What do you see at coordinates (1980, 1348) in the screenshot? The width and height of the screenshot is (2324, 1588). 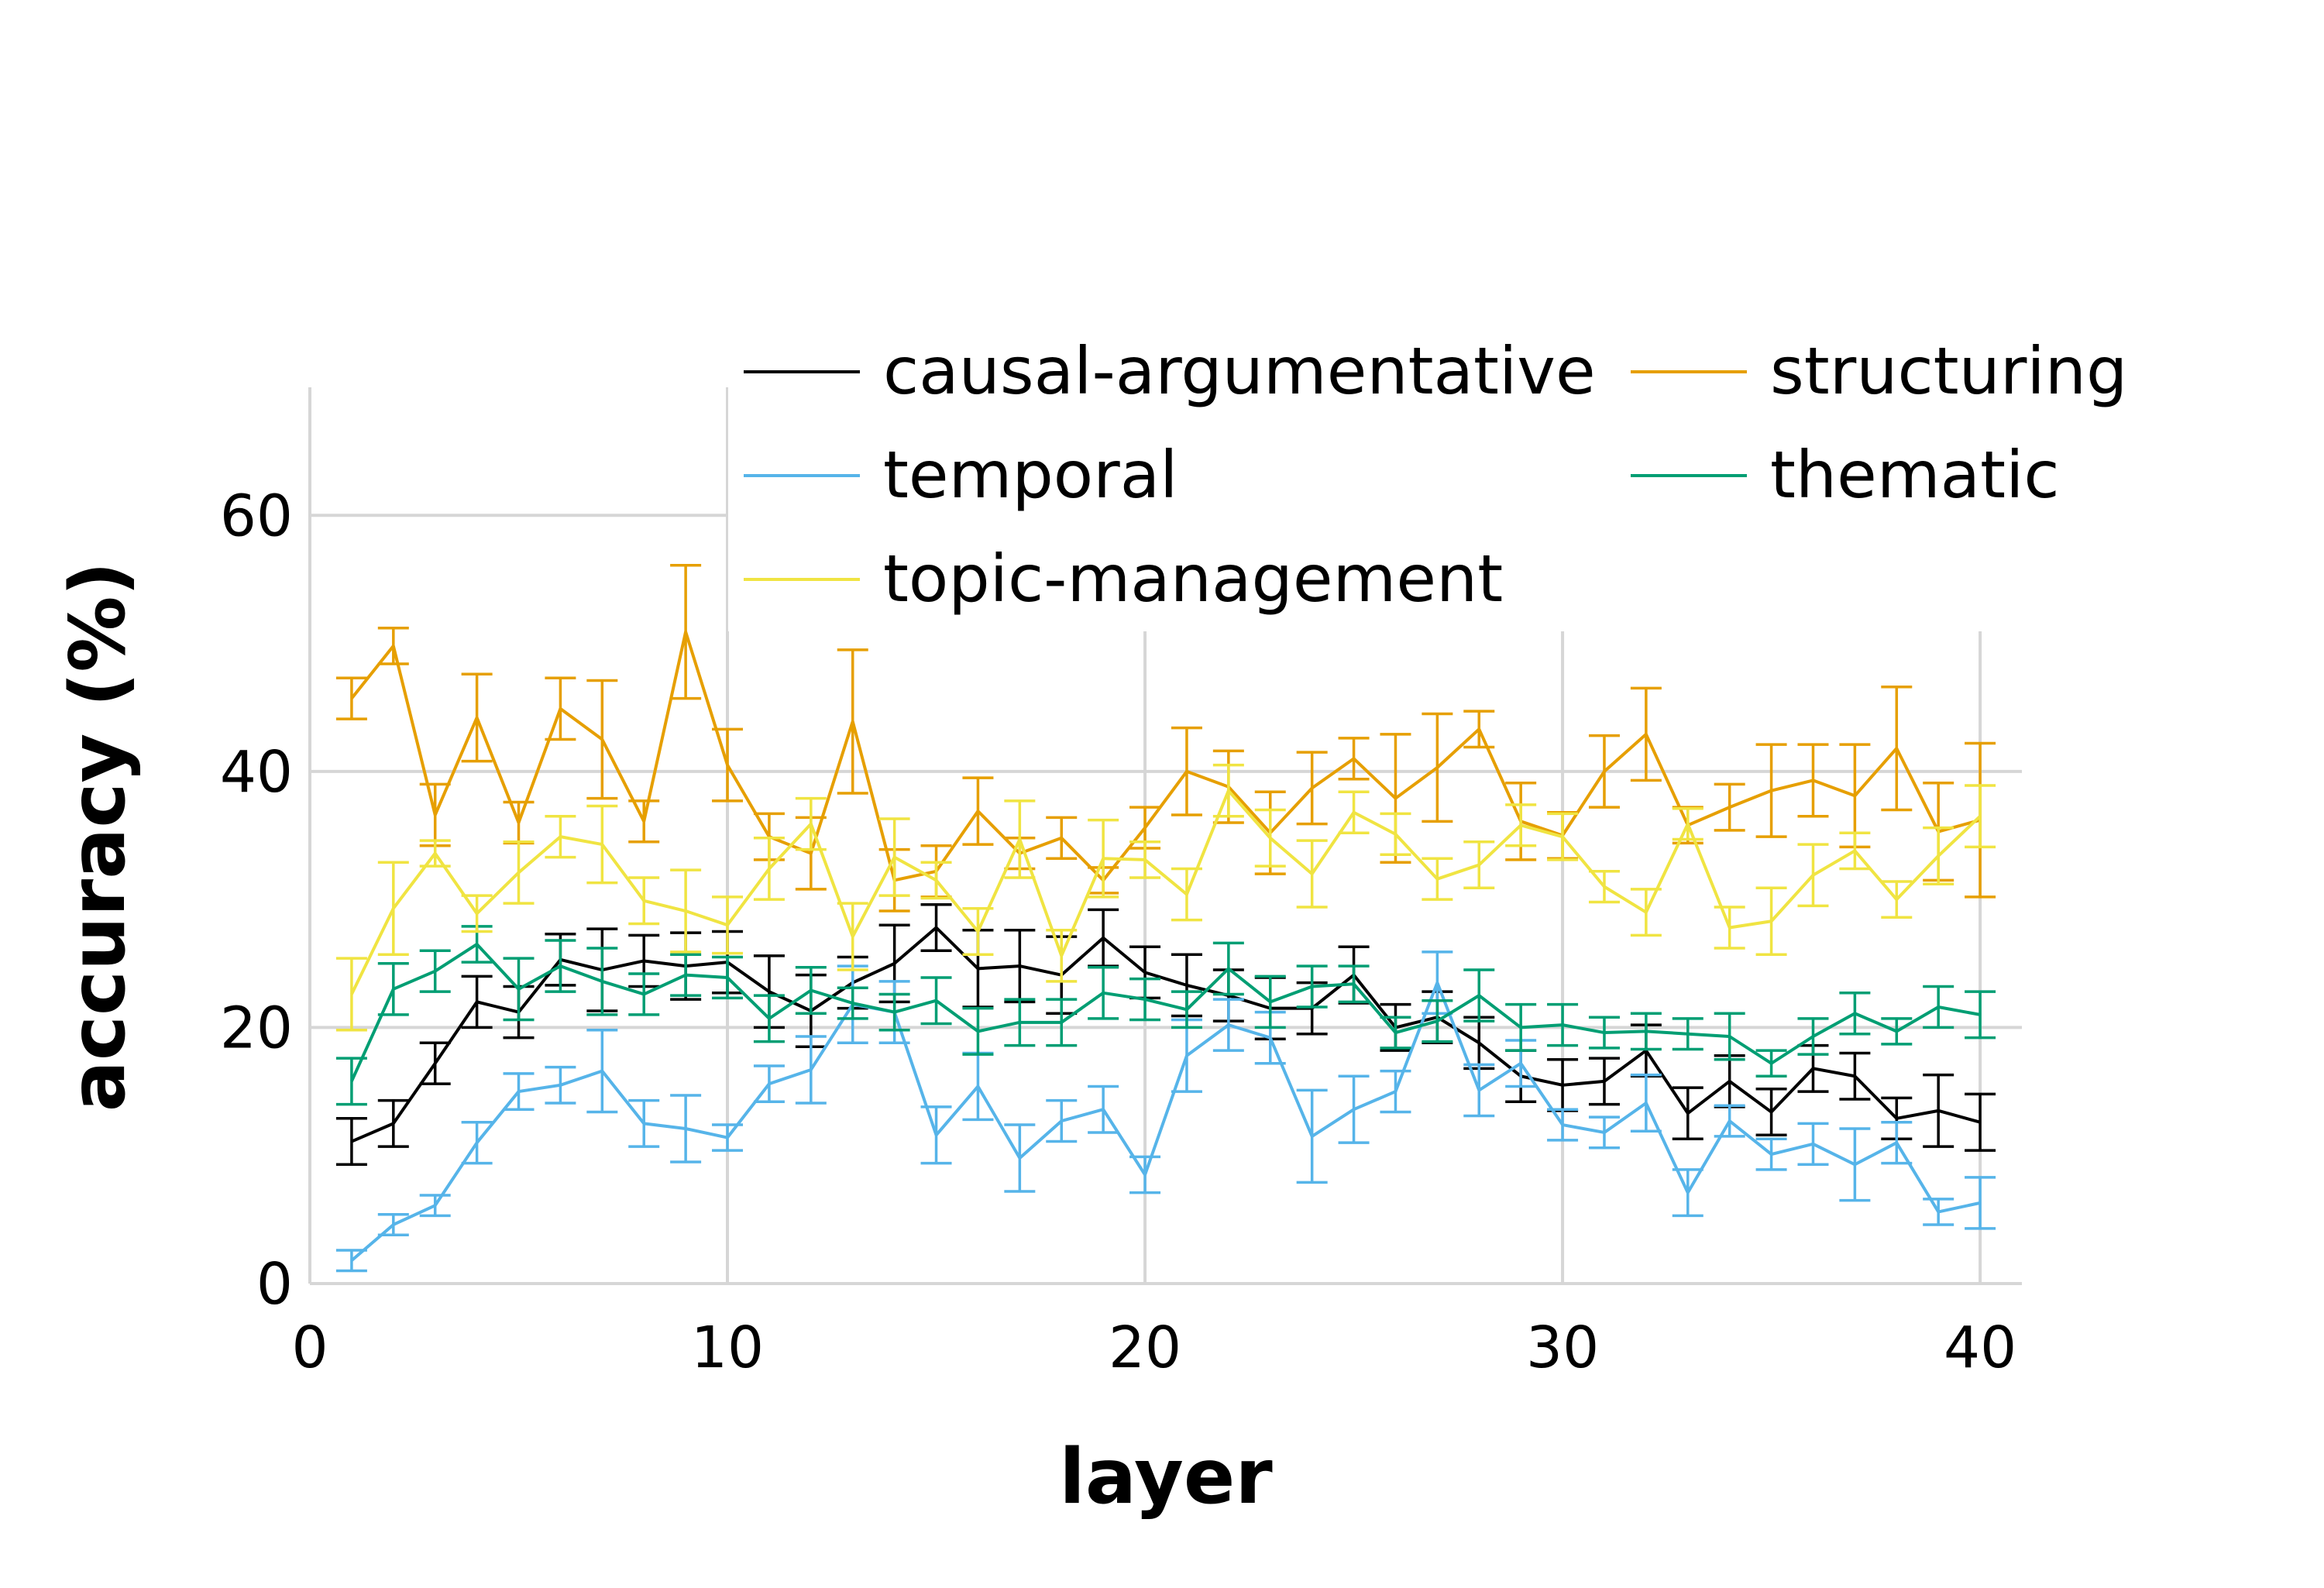 I see `x-tick-label: 40` at bounding box center [1980, 1348].